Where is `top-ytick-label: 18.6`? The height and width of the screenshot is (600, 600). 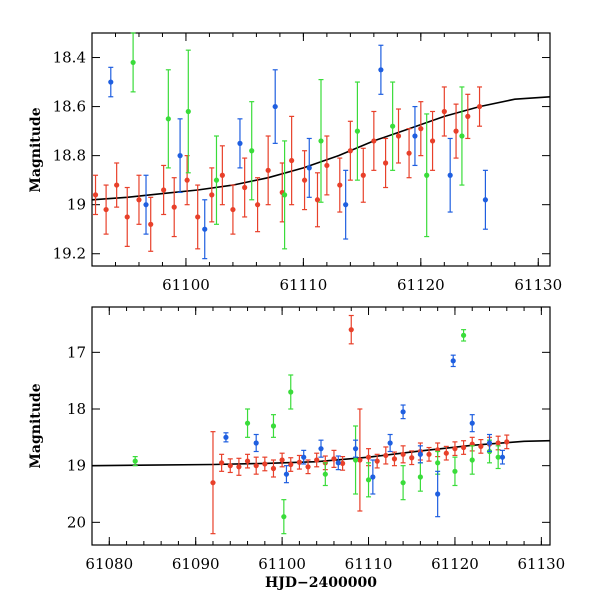 top-ytick-label: 18.6 is located at coordinates (69, 107).